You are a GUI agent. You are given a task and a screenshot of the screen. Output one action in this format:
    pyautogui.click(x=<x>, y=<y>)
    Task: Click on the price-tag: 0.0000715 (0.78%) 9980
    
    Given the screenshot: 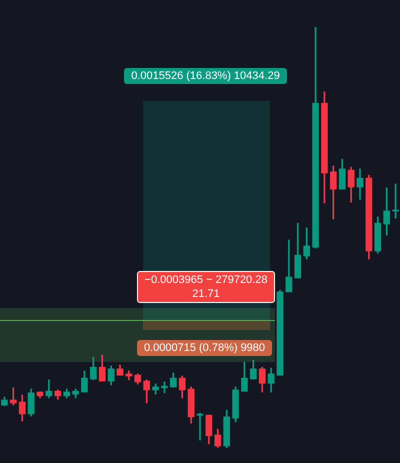 What is the action you would take?
    pyautogui.click(x=204, y=348)
    